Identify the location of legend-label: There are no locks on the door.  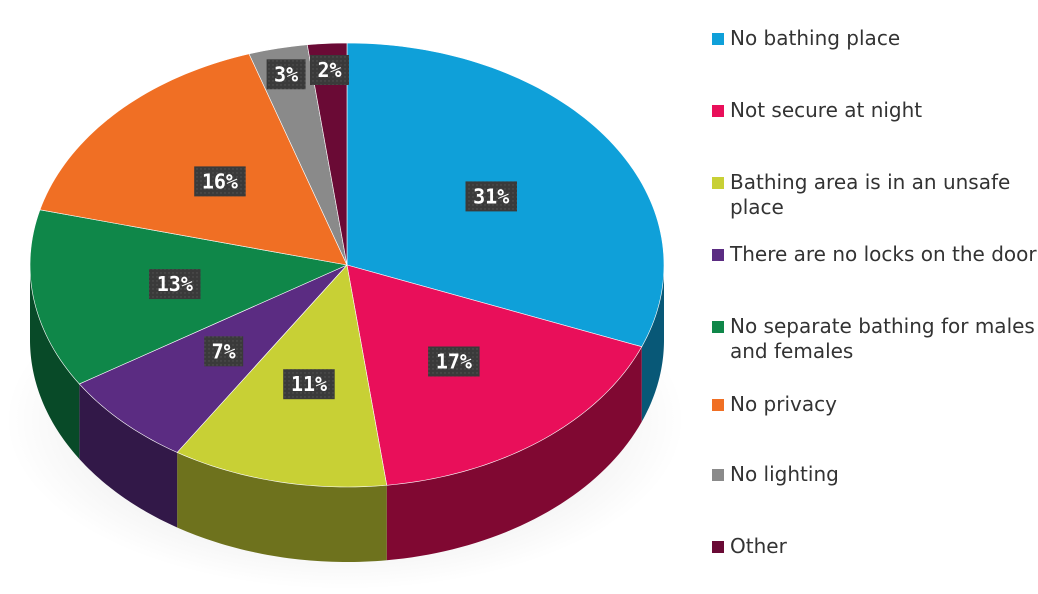
(883, 254).